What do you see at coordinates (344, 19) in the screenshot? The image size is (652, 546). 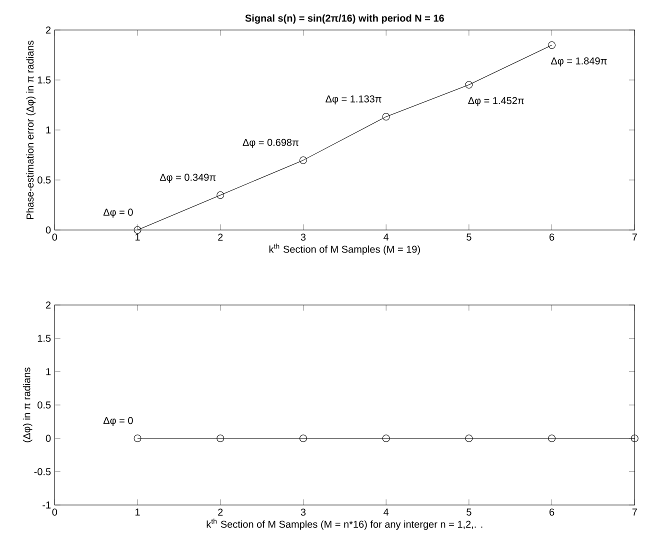 I see `chart-title: Signal s(n) = sin(2π/16) with period N = 16` at bounding box center [344, 19].